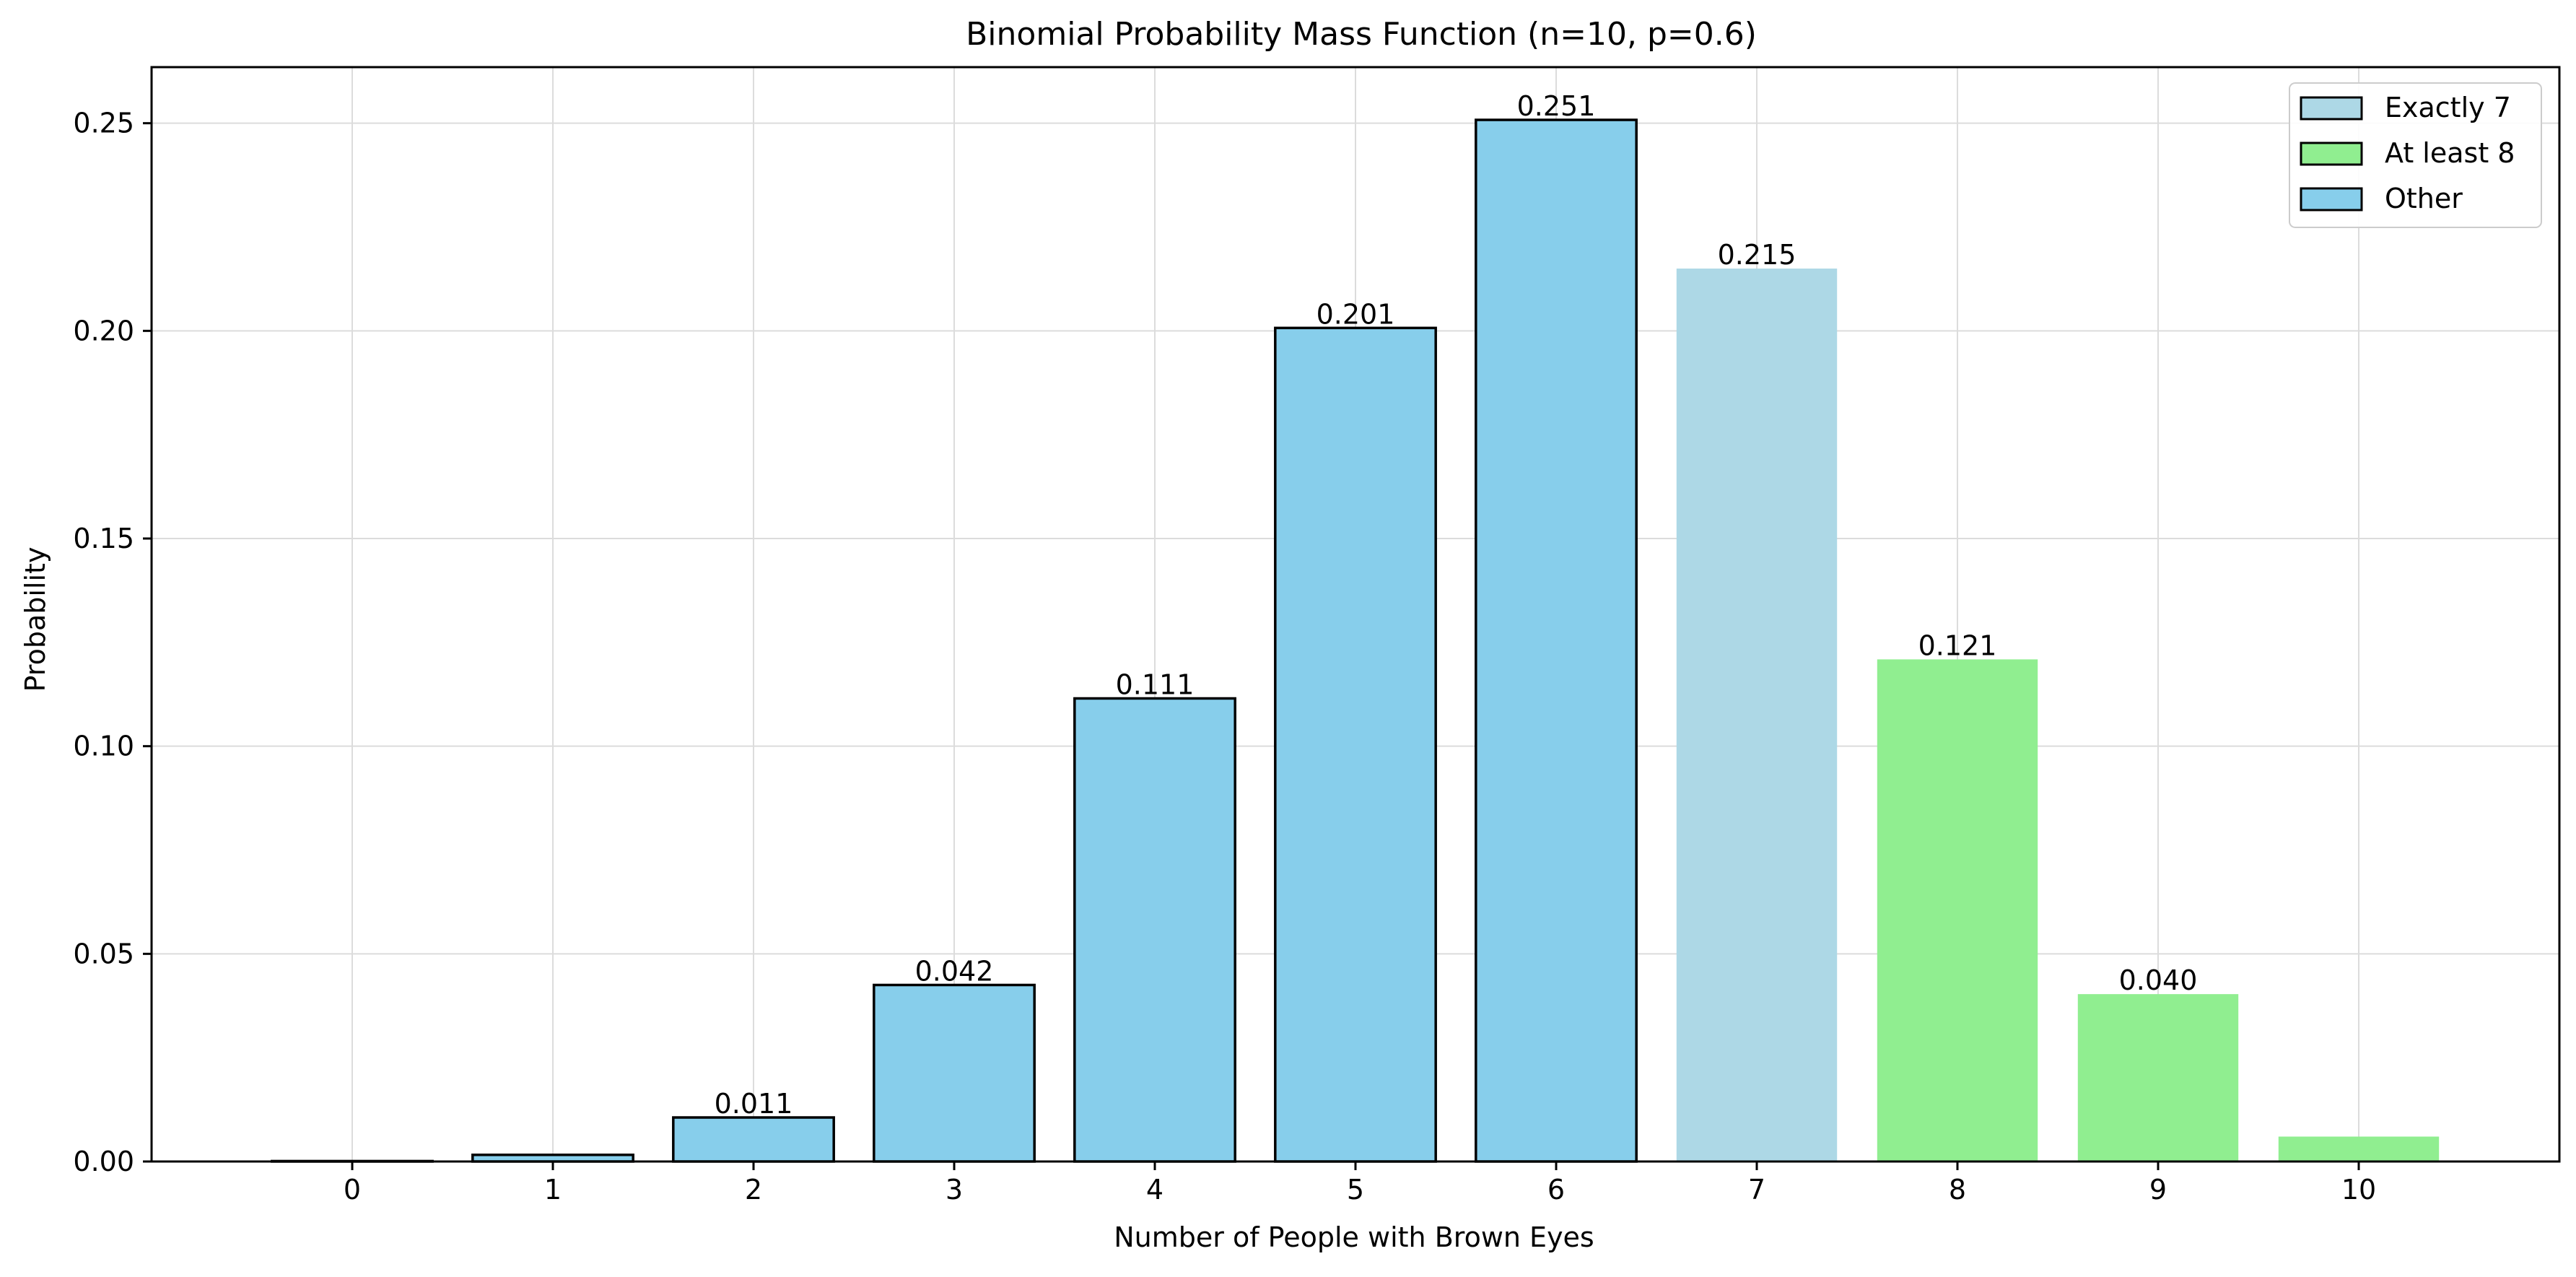  I want to click on x-tick-label-7: 7, so click(1756, 1190).